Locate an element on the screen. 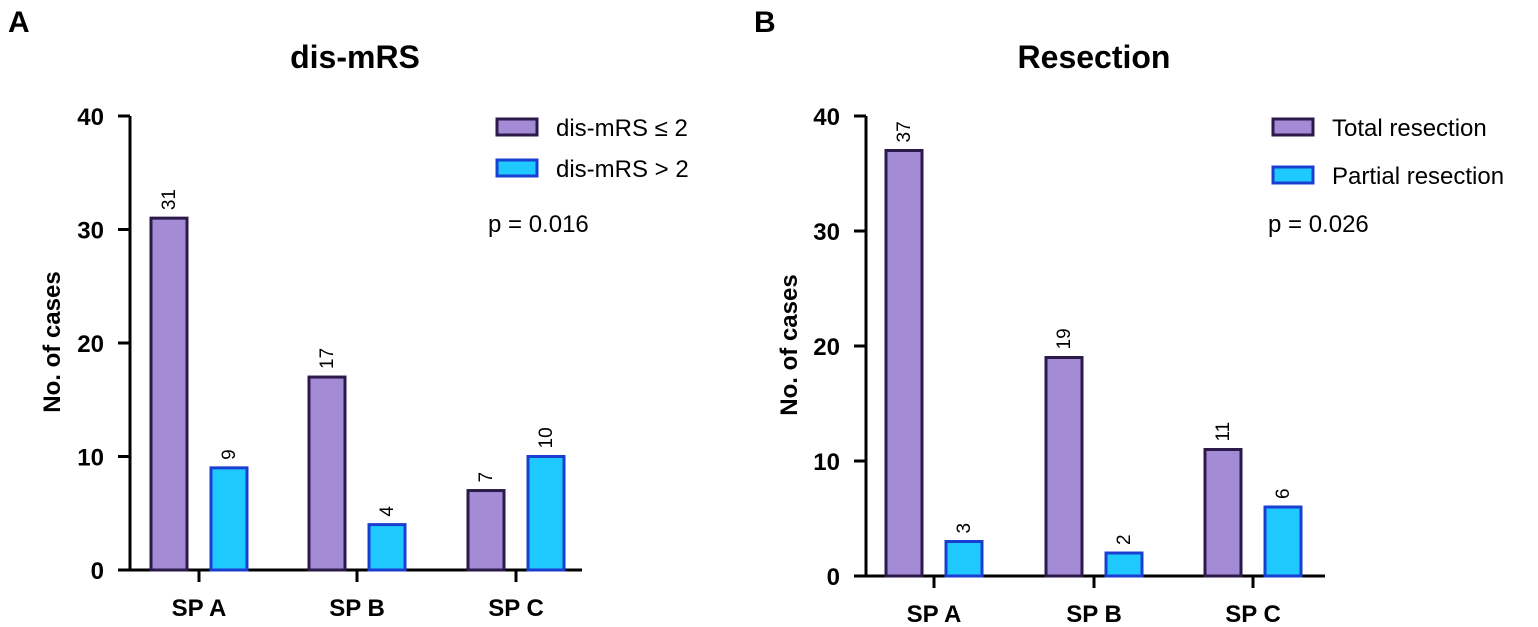  bar-value-label: 37 is located at coordinates (904, 131).